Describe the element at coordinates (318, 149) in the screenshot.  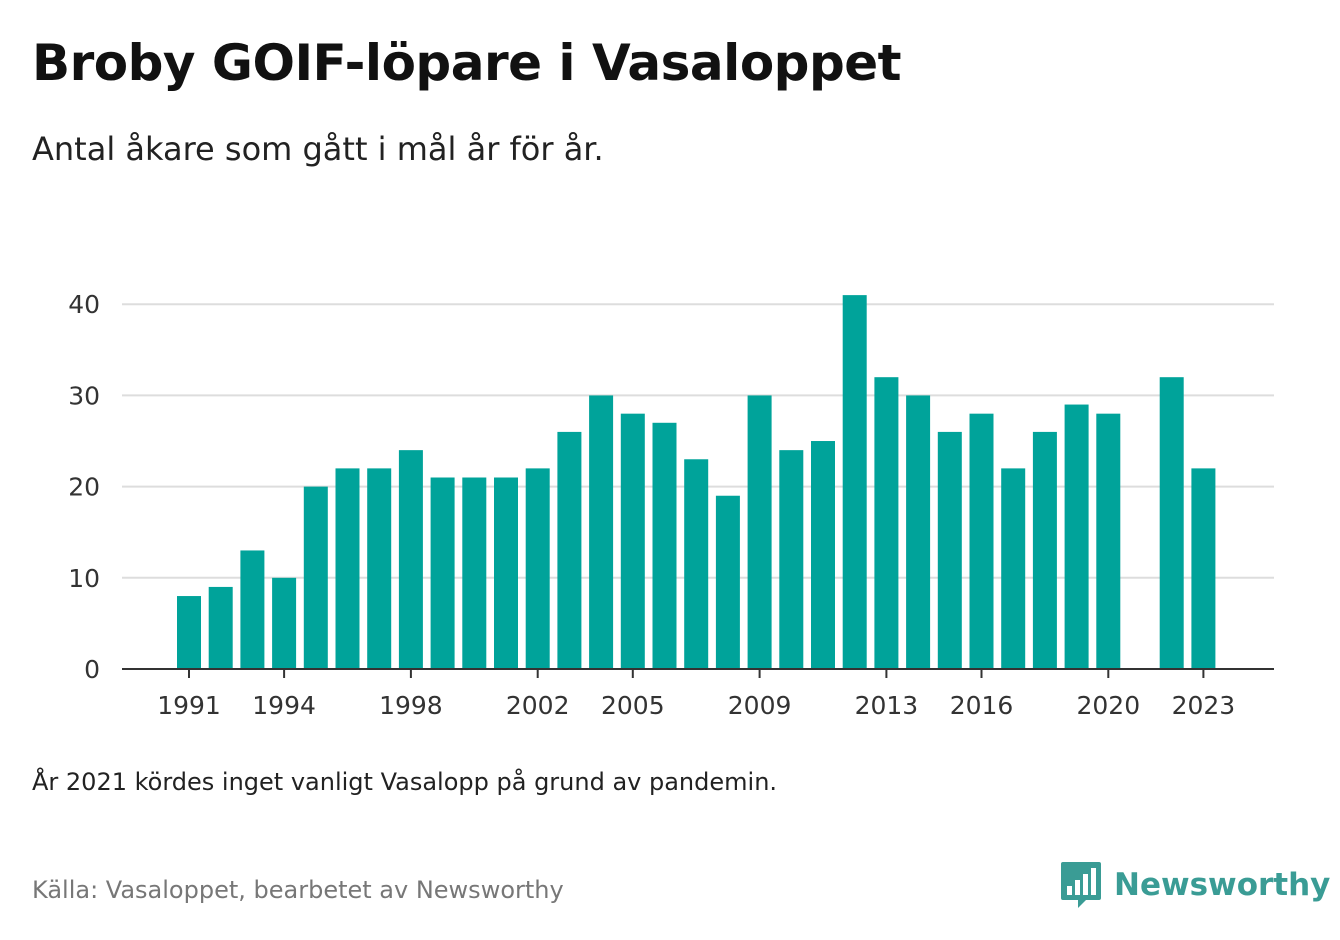
I see `chart-subtitle: Antal åkare som gått i mål år för år.` at that location.